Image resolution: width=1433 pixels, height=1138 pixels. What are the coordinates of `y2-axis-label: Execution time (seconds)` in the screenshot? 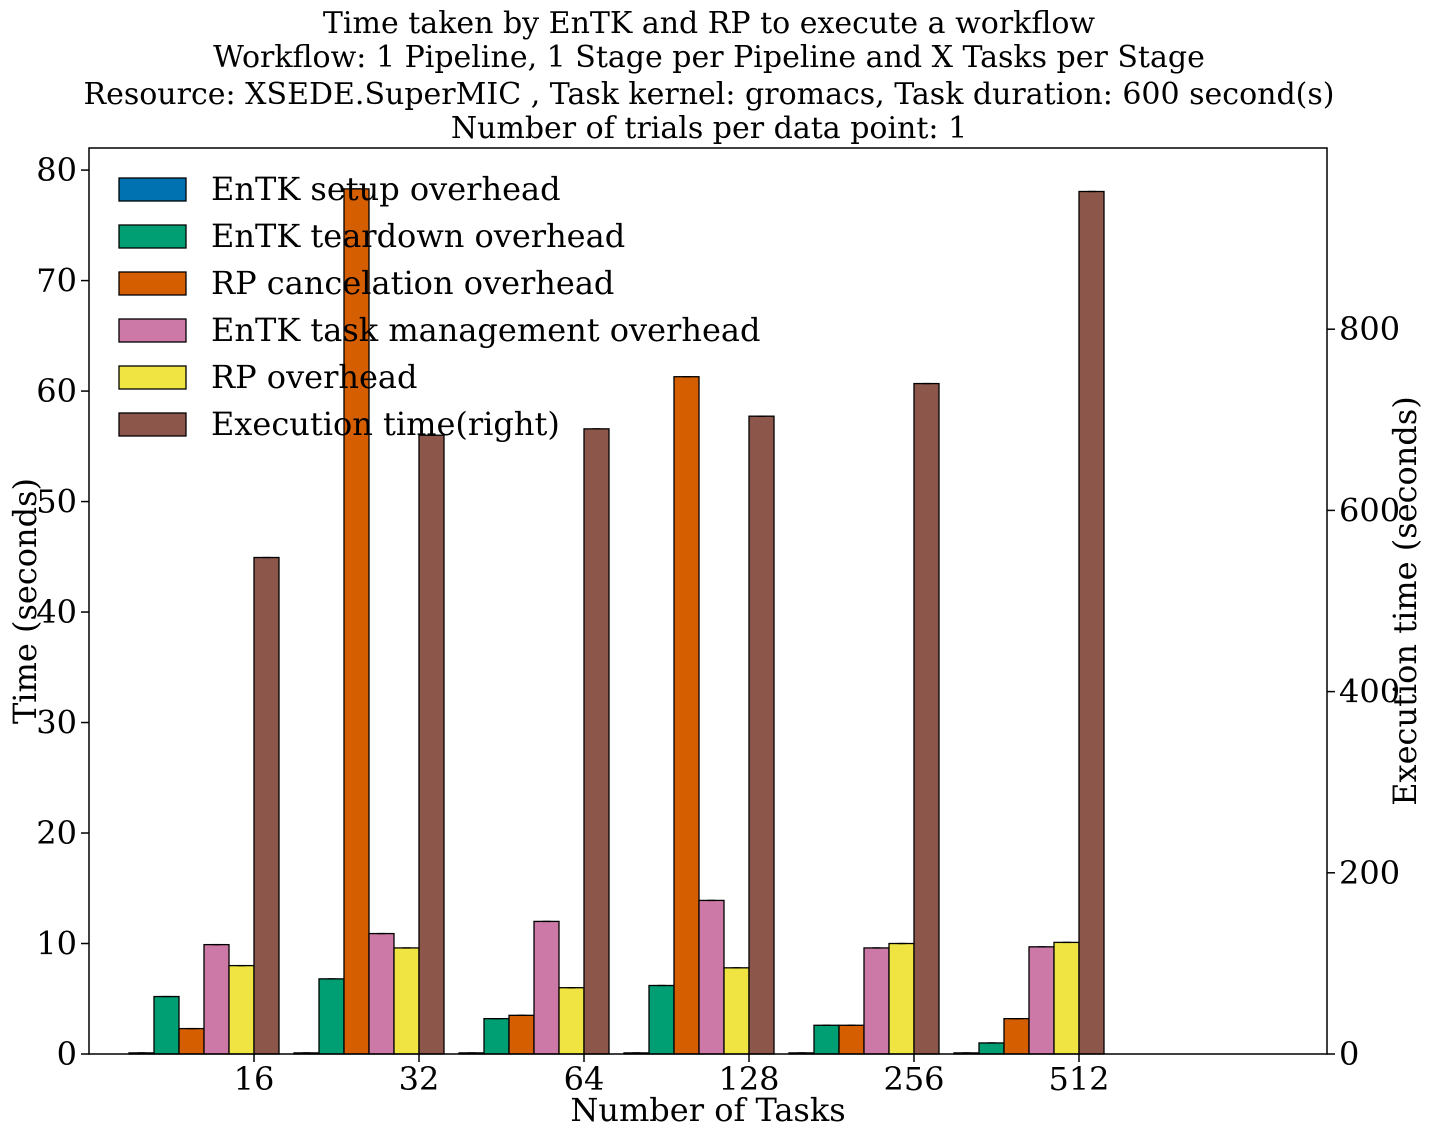 It's located at (1405, 601).